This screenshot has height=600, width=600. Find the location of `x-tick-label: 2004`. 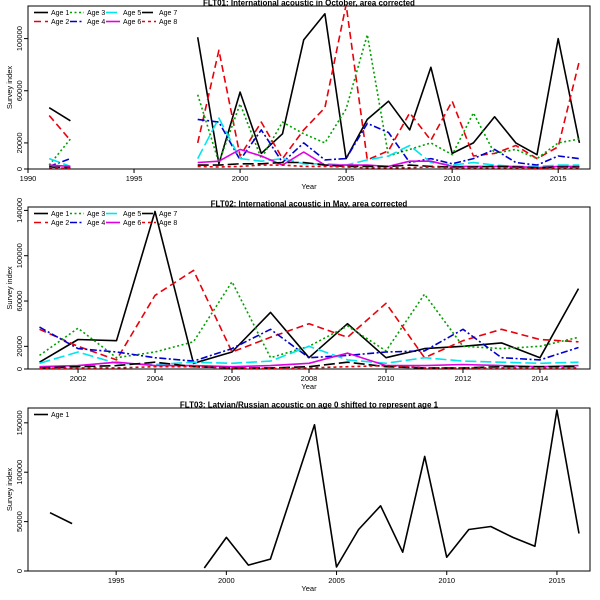

x-tick-label: 2004 is located at coordinates (155, 378).